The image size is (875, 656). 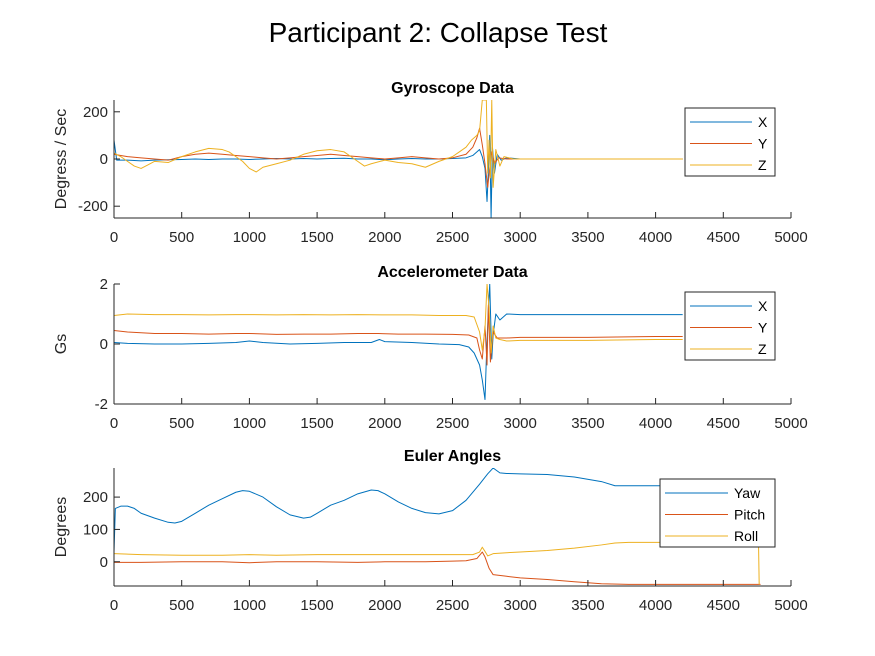 I want to click on series-line-yaw, so click(x=398, y=510).